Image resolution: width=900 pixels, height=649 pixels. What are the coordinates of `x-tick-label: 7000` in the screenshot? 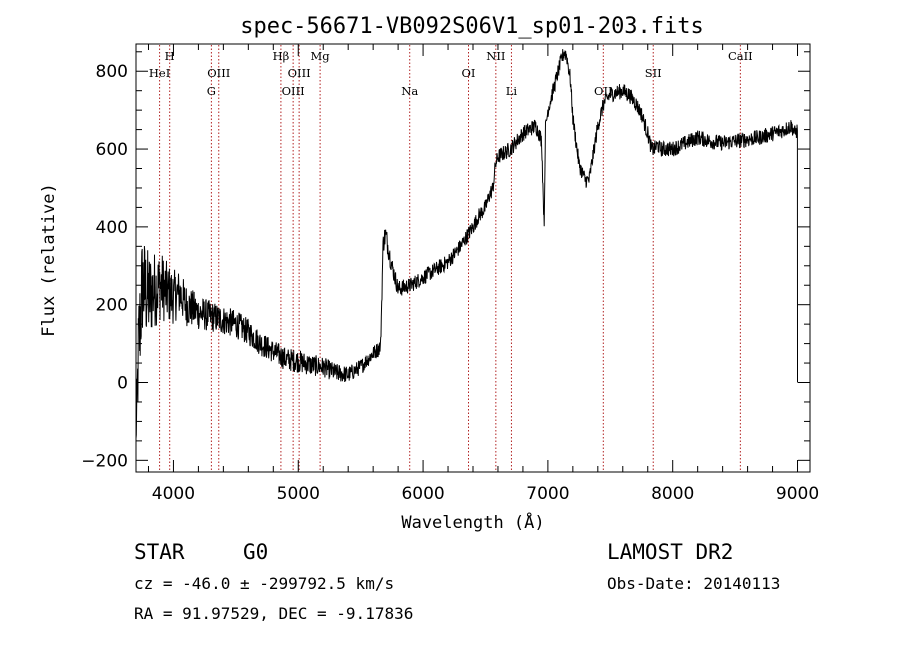 It's located at (547, 494).